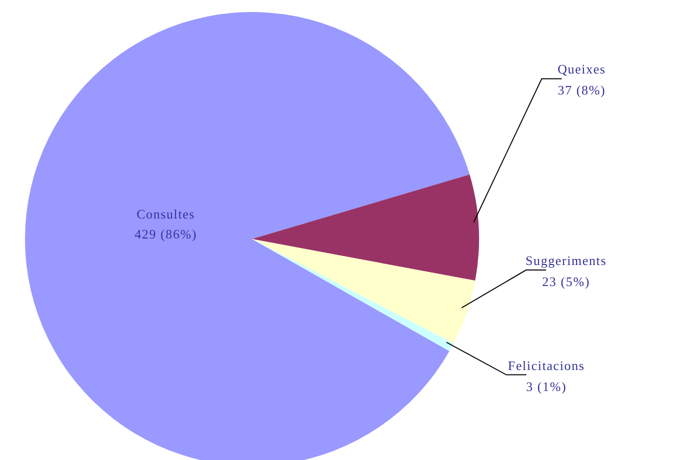  I want to click on data-label: 3 (1%), so click(546, 386).